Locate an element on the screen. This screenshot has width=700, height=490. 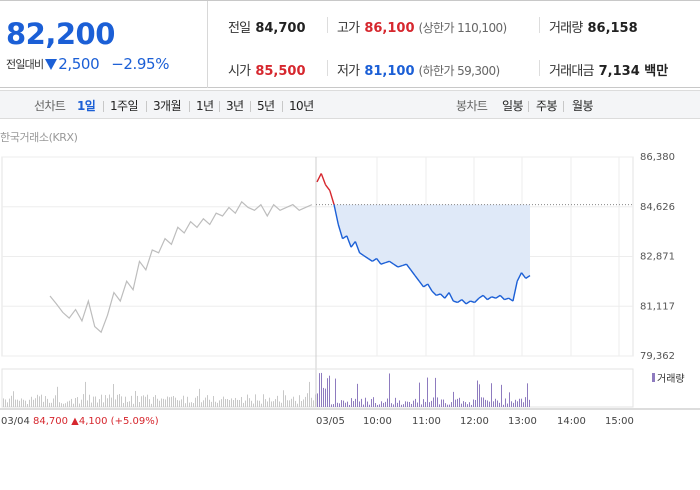
current-price-panel: 82,200 전일대비 2,500 −2.95% is located at coordinates (104, 44).